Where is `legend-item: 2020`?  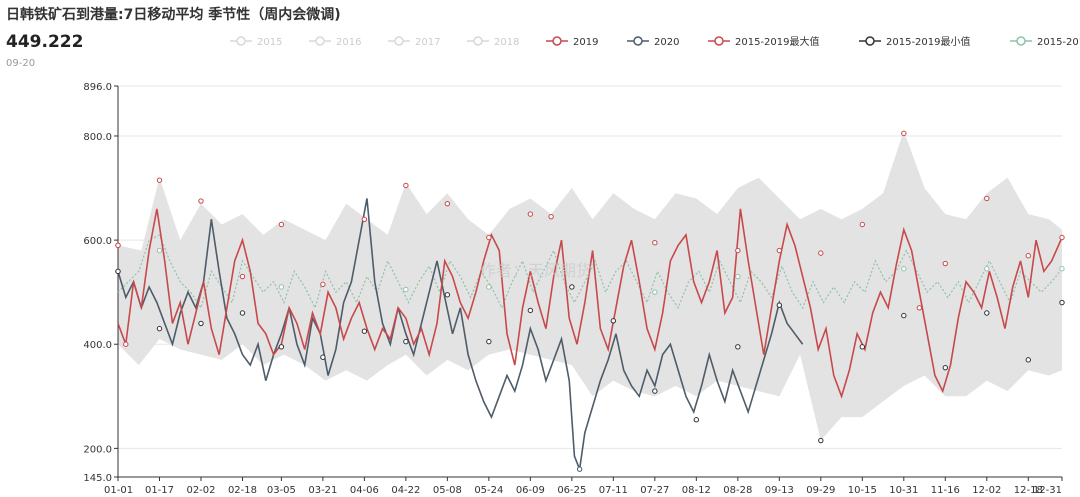 legend-item: 2020 is located at coordinates (653, 42).